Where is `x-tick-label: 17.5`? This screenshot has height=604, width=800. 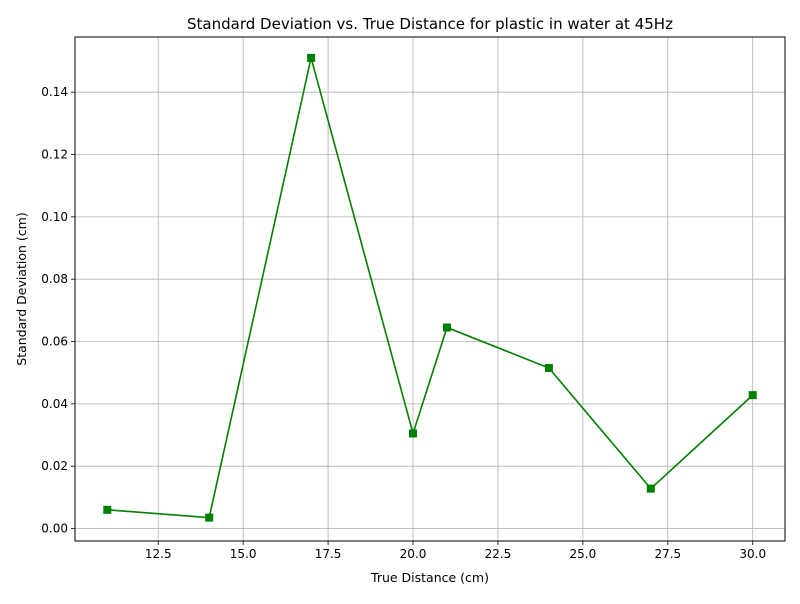 x-tick-label: 17.5 is located at coordinates (328, 554).